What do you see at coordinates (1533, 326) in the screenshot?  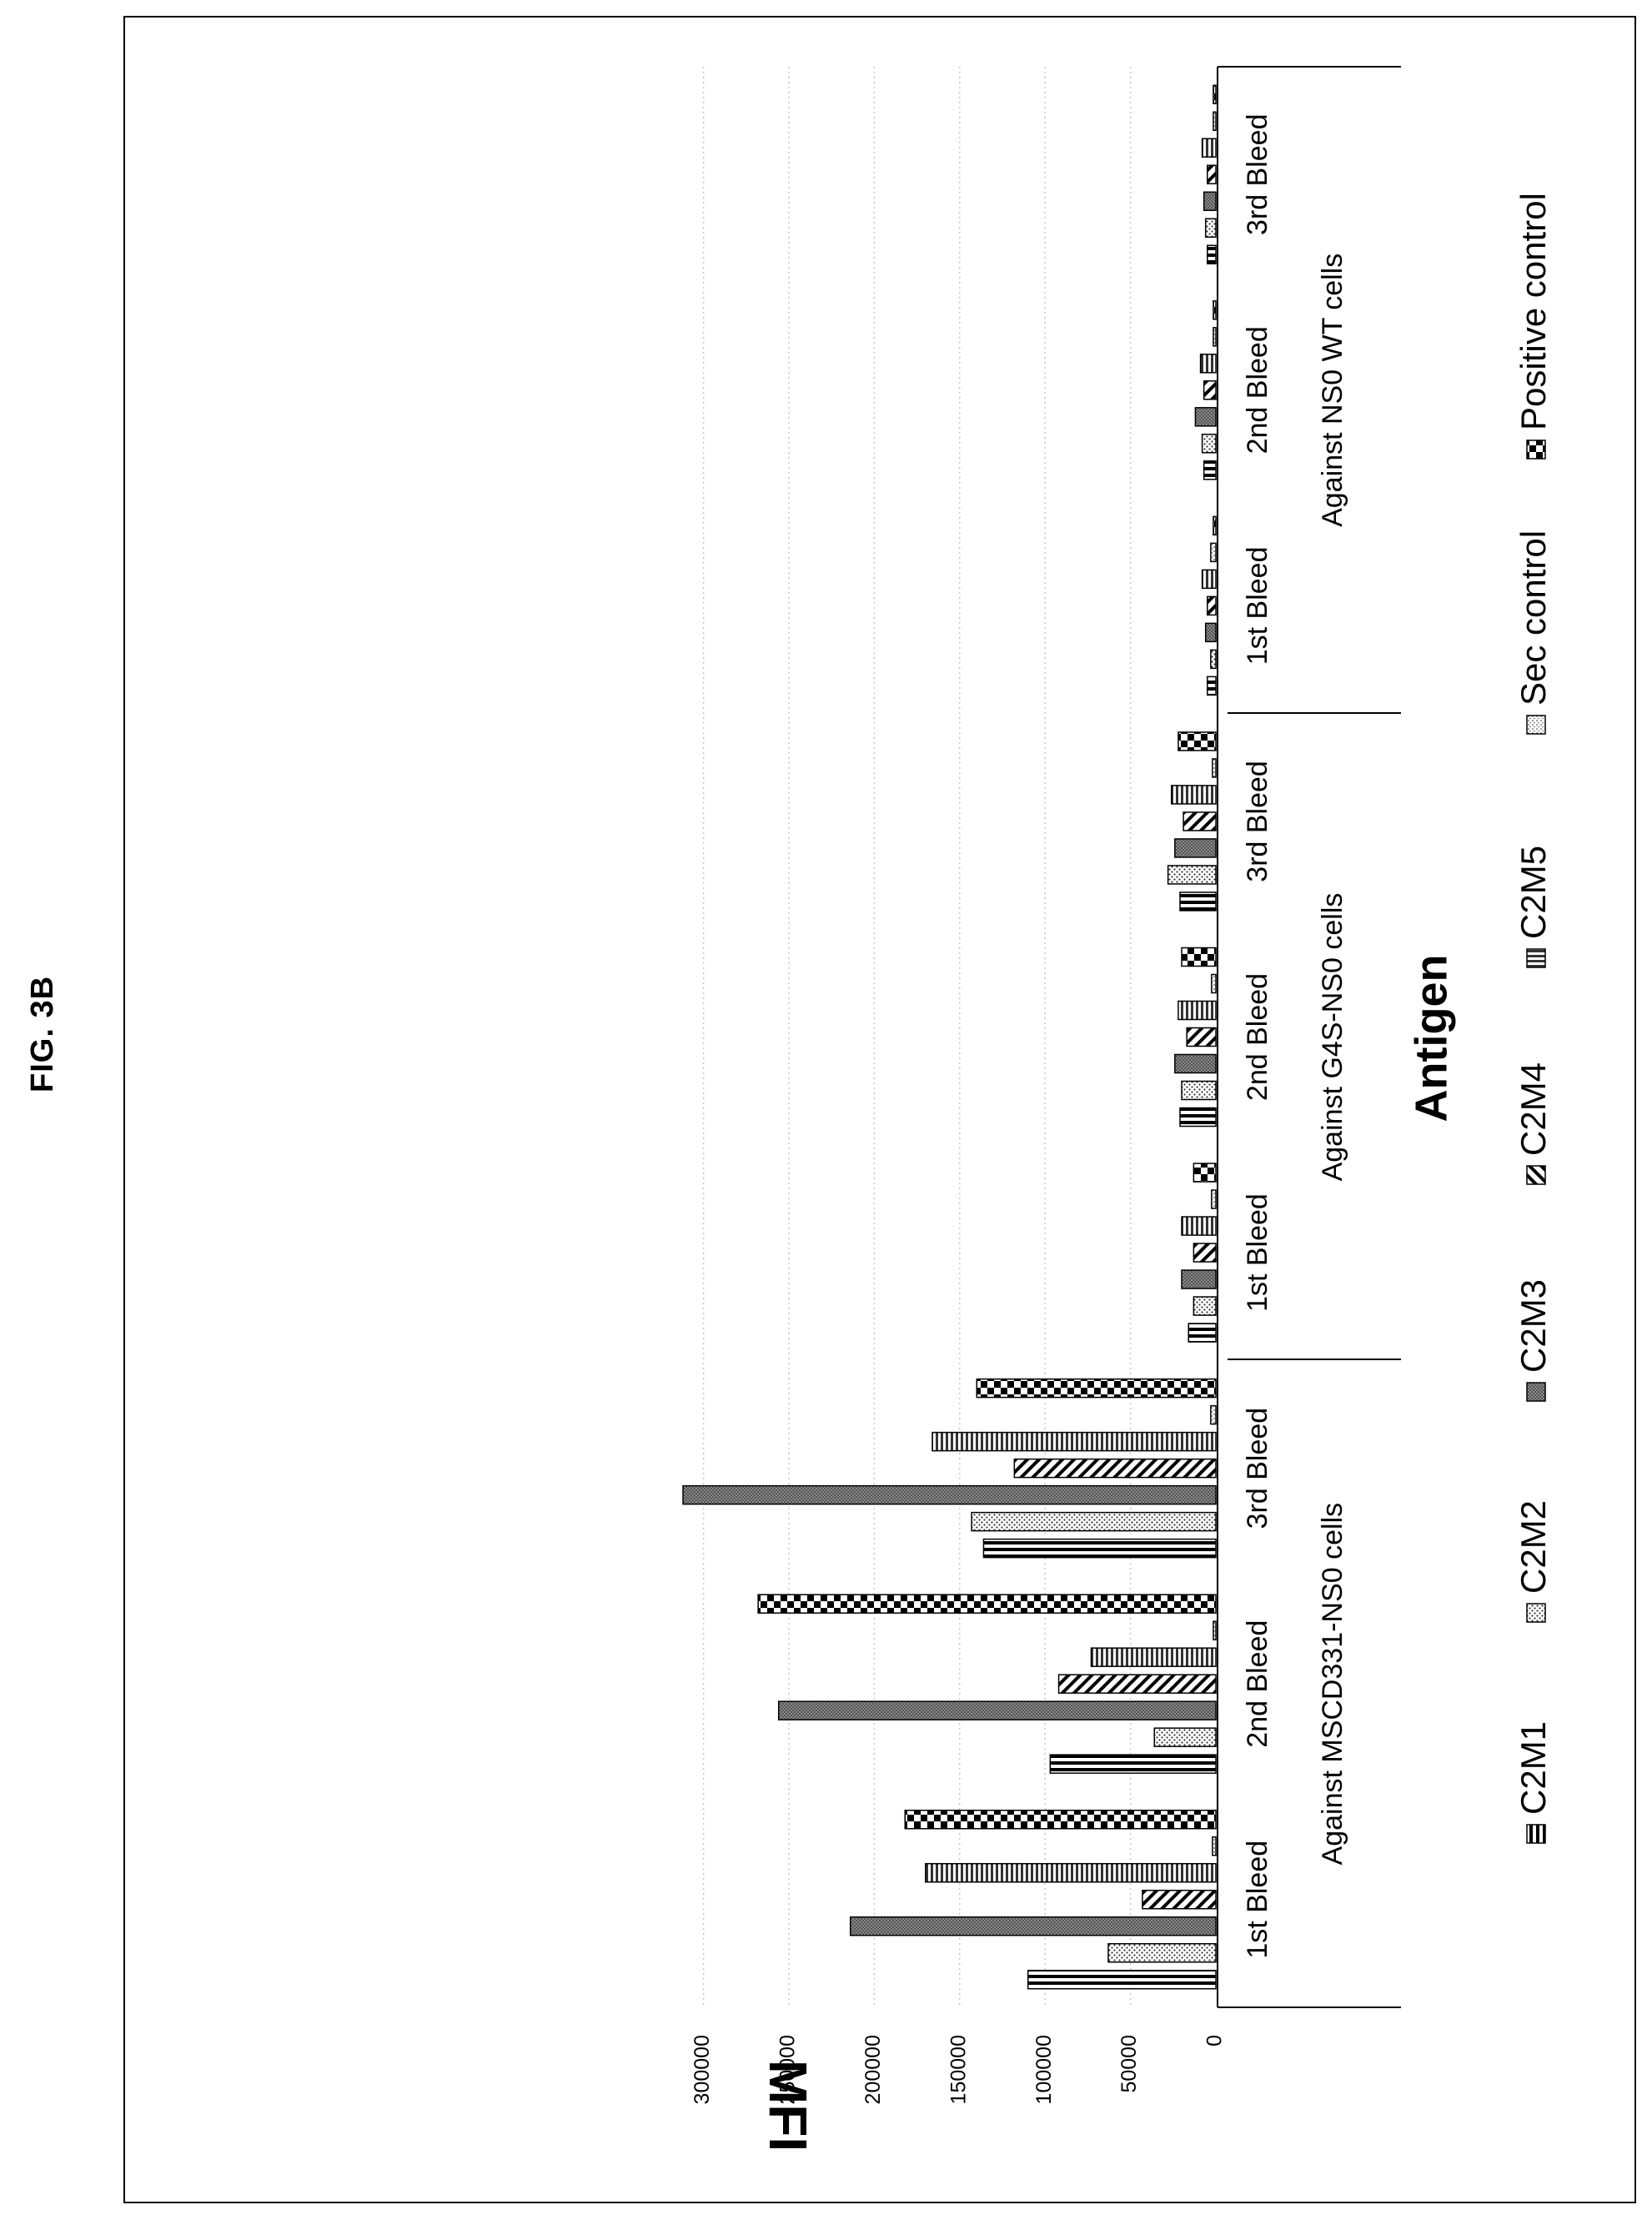 I see `legend-item: Positive control` at bounding box center [1533, 326].